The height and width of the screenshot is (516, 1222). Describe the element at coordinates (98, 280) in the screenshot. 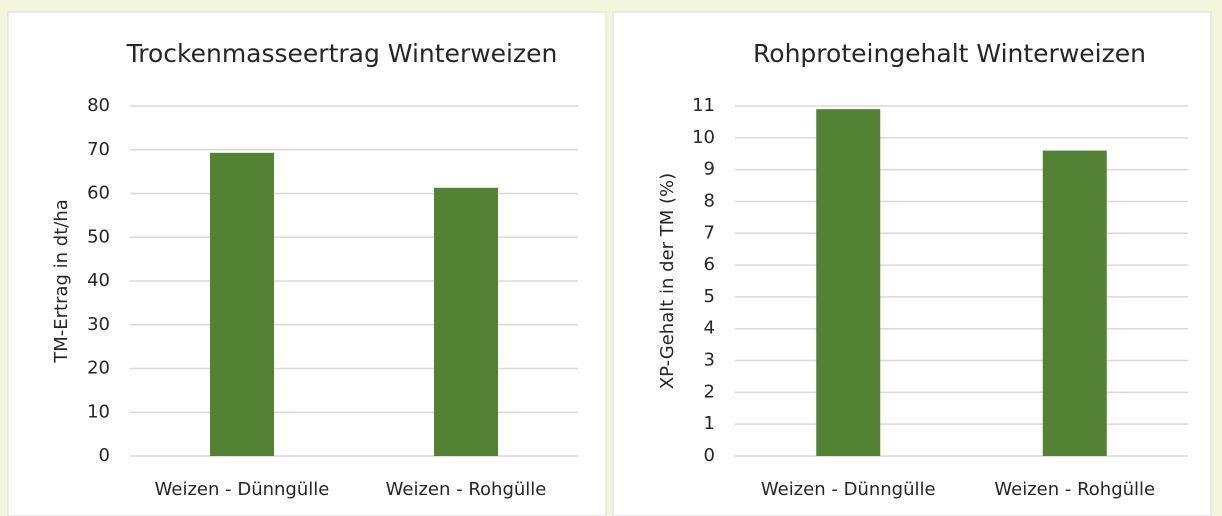

I see `y-tick-label: 40` at that location.